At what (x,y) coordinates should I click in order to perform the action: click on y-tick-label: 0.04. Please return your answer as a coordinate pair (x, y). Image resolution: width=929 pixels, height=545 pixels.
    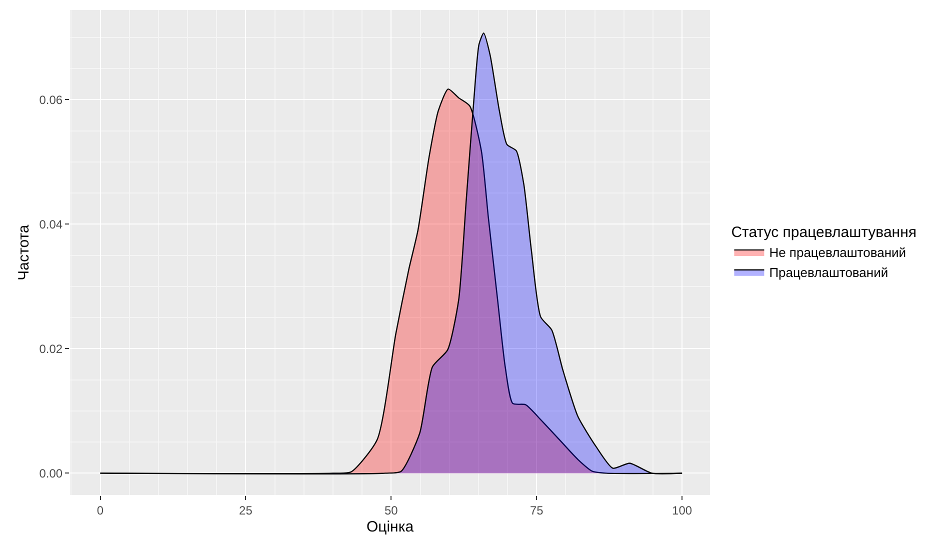
    Looking at the image, I should click on (51, 224).